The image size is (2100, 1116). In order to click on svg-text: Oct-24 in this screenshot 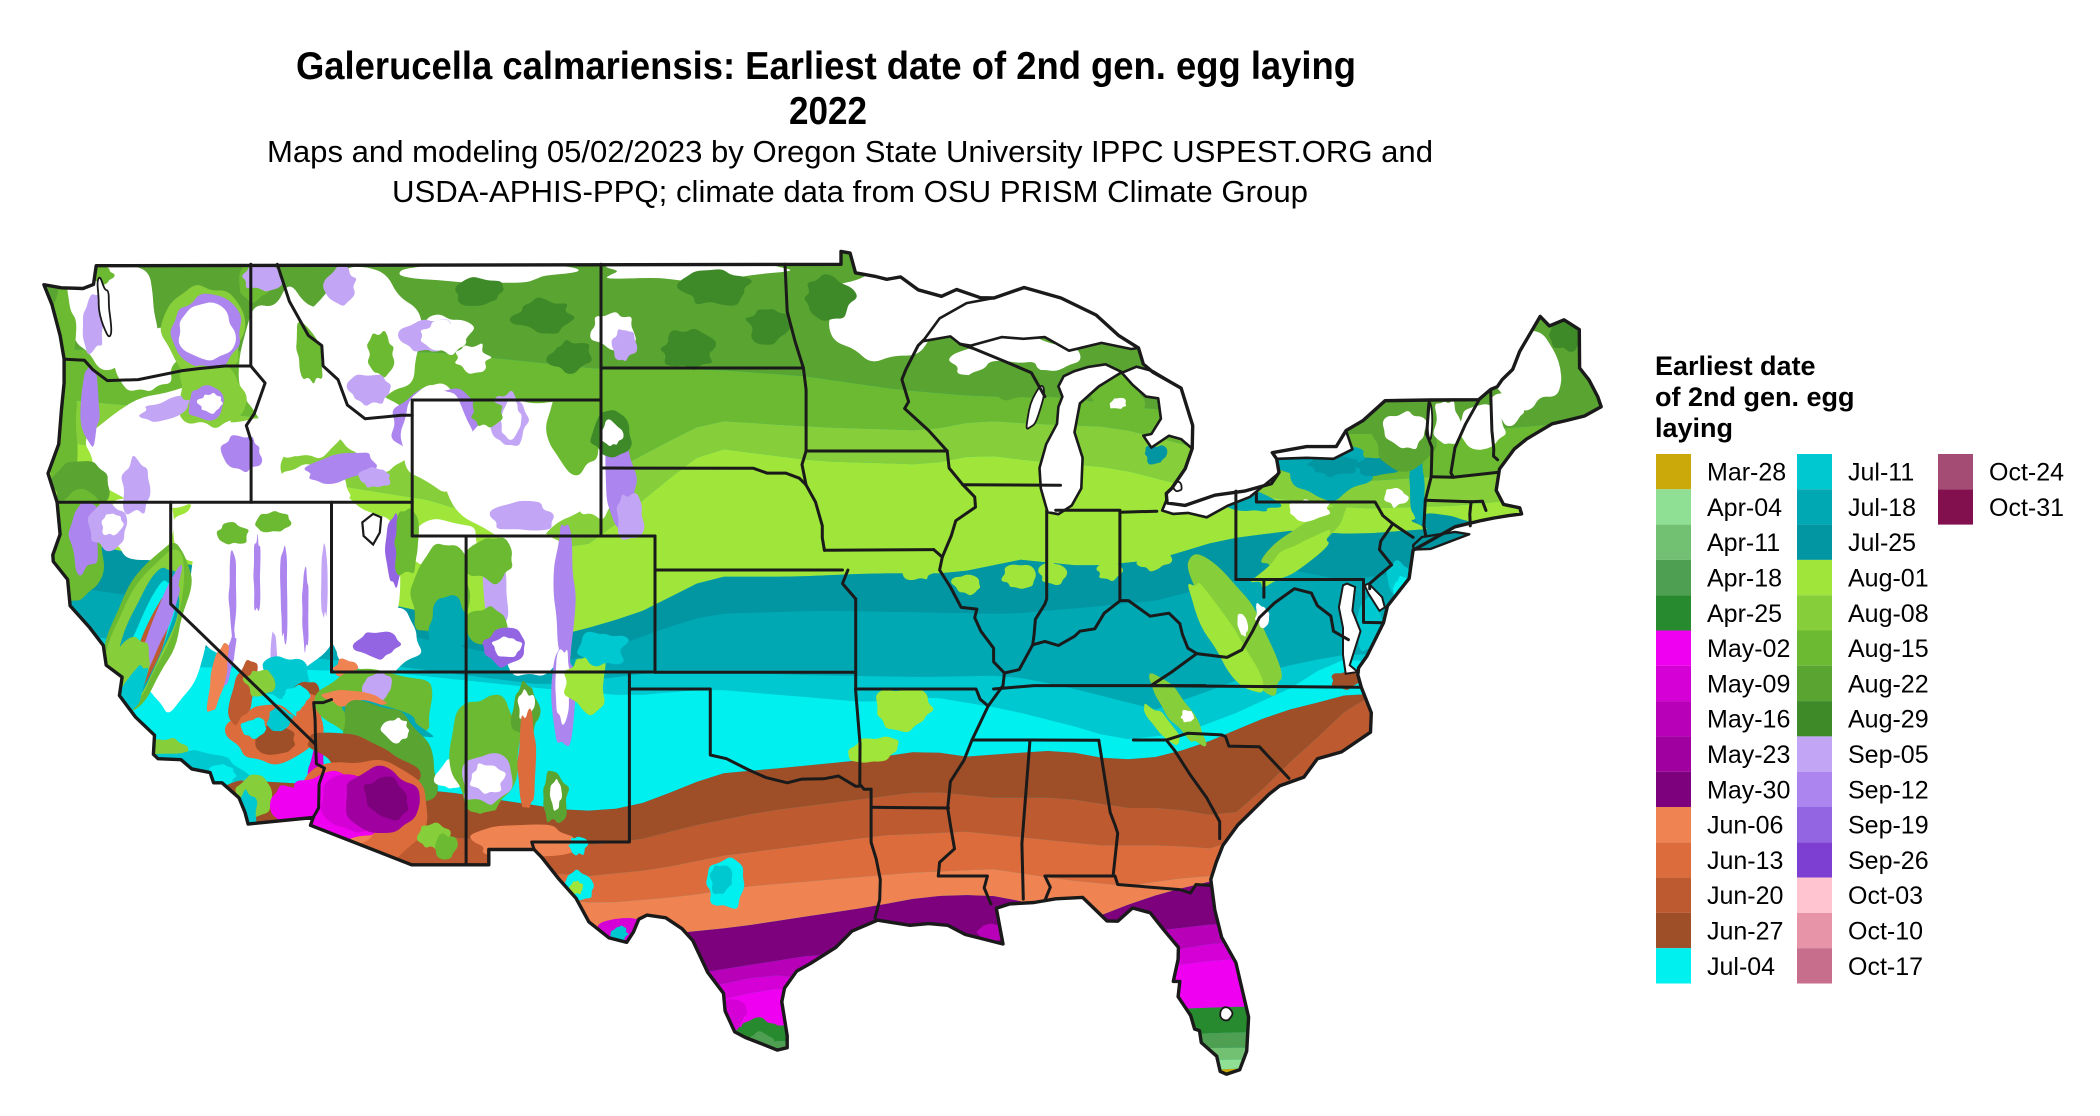, I will do `click(2026, 473)`.